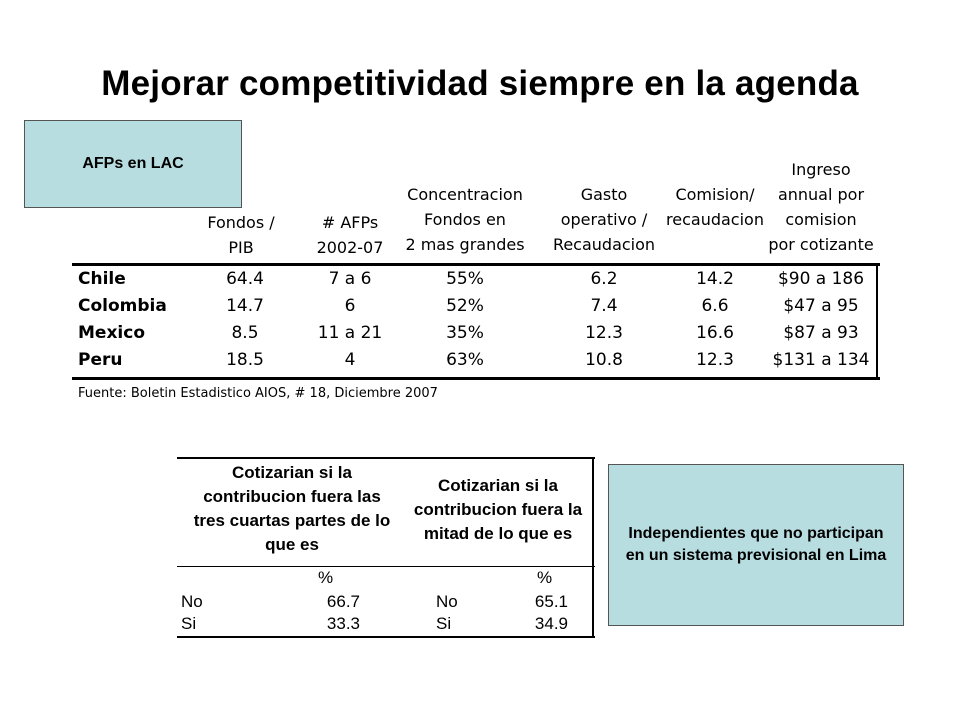 The width and height of the screenshot is (960, 720). Describe the element at coordinates (821, 194) in the screenshot. I see `header-line: annual por` at that location.